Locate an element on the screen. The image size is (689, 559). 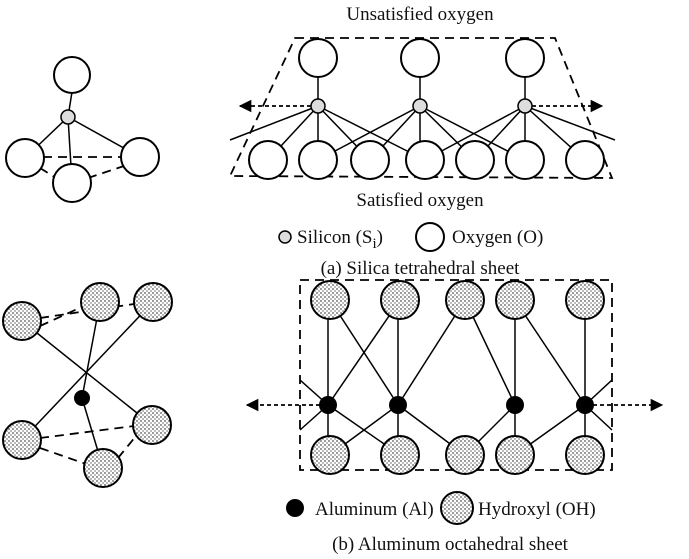
legend-label: Hydroxyl (OH) is located at coordinates (537, 509).